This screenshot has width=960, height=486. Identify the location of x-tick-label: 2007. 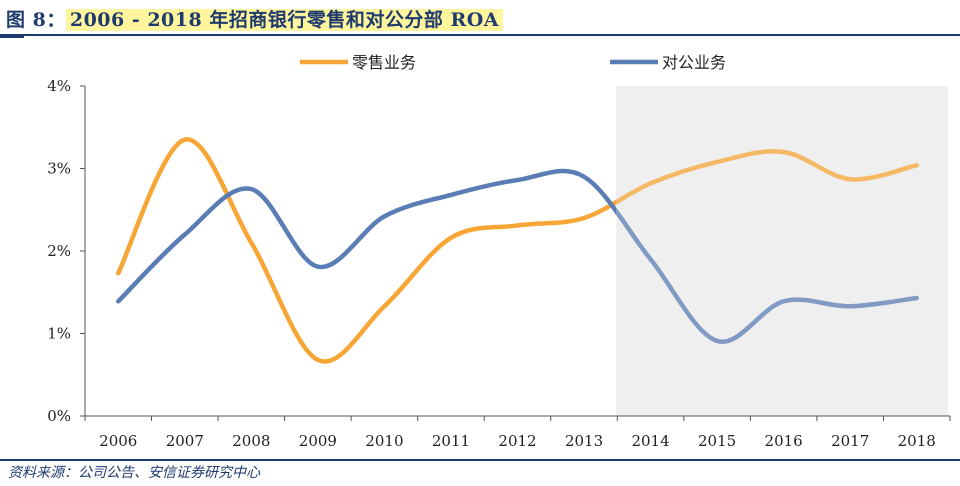
(185, 441).